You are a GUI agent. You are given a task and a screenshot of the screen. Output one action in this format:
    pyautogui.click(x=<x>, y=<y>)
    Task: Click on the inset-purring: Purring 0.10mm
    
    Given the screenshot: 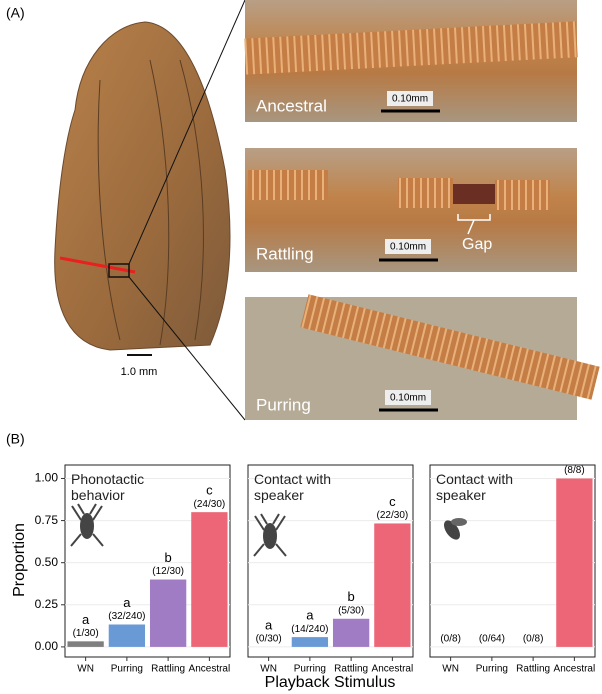 What is the action you would take?
    pyautogui.click(x=422, y=357)
    